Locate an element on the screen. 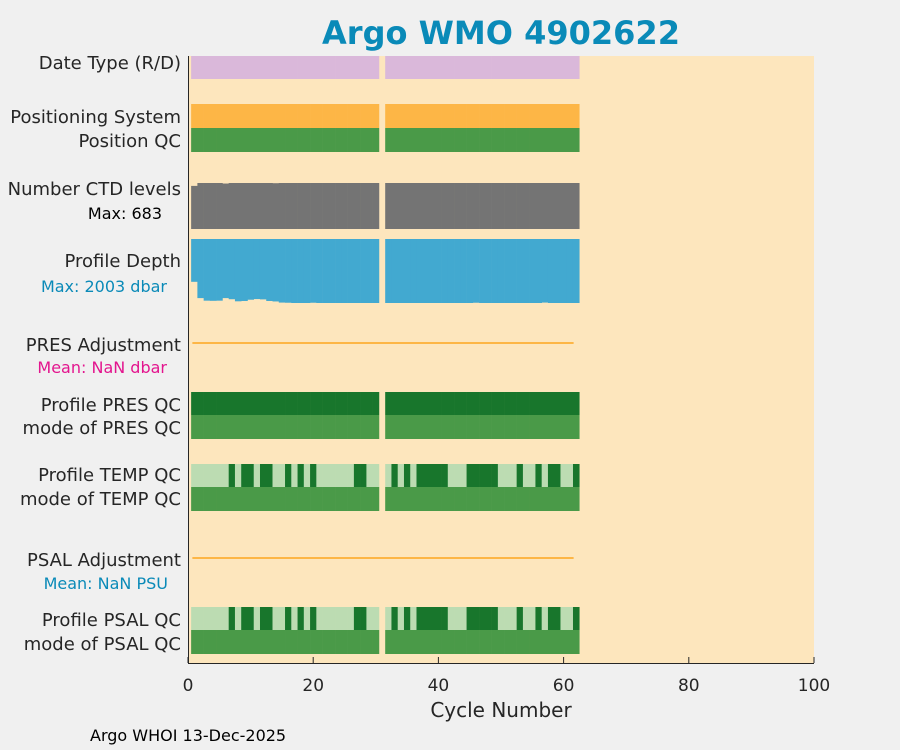 This screenshot has height=750, width=900. sublabel-pres_adj: Mean: NaN dbar is located at coordinates (102, 367).